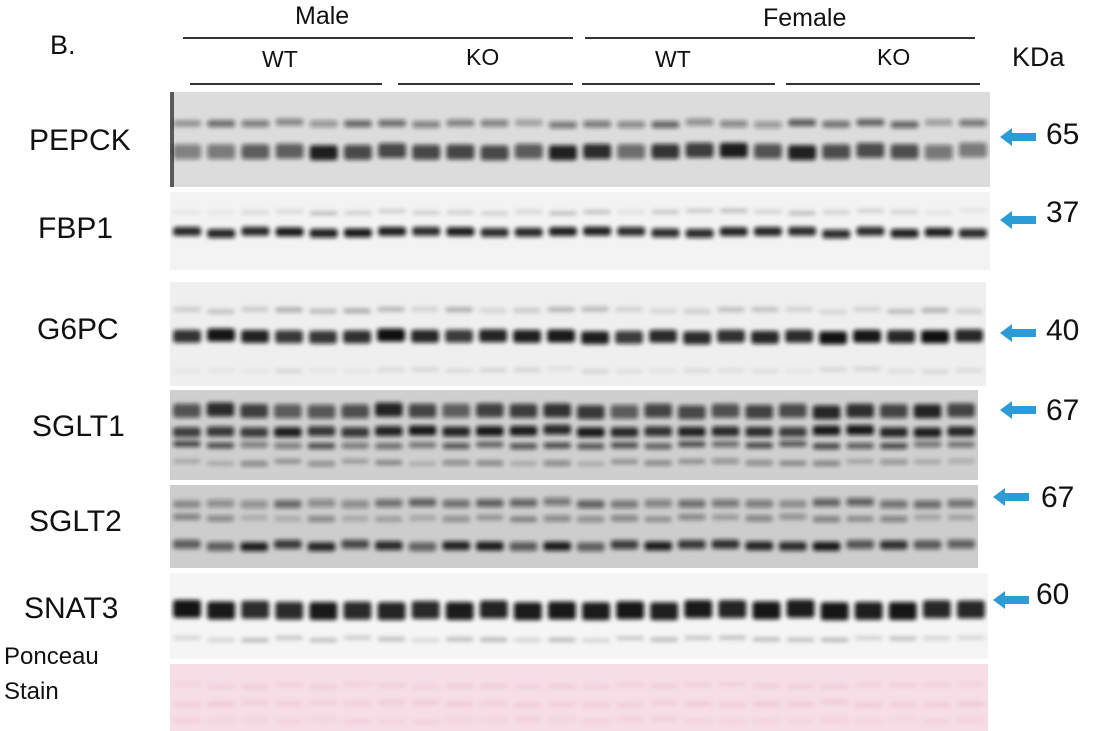  Describe the element at coordinates (78, 329) in the screenshot. I see `protein-label-g6pc: G6PC` at that location.